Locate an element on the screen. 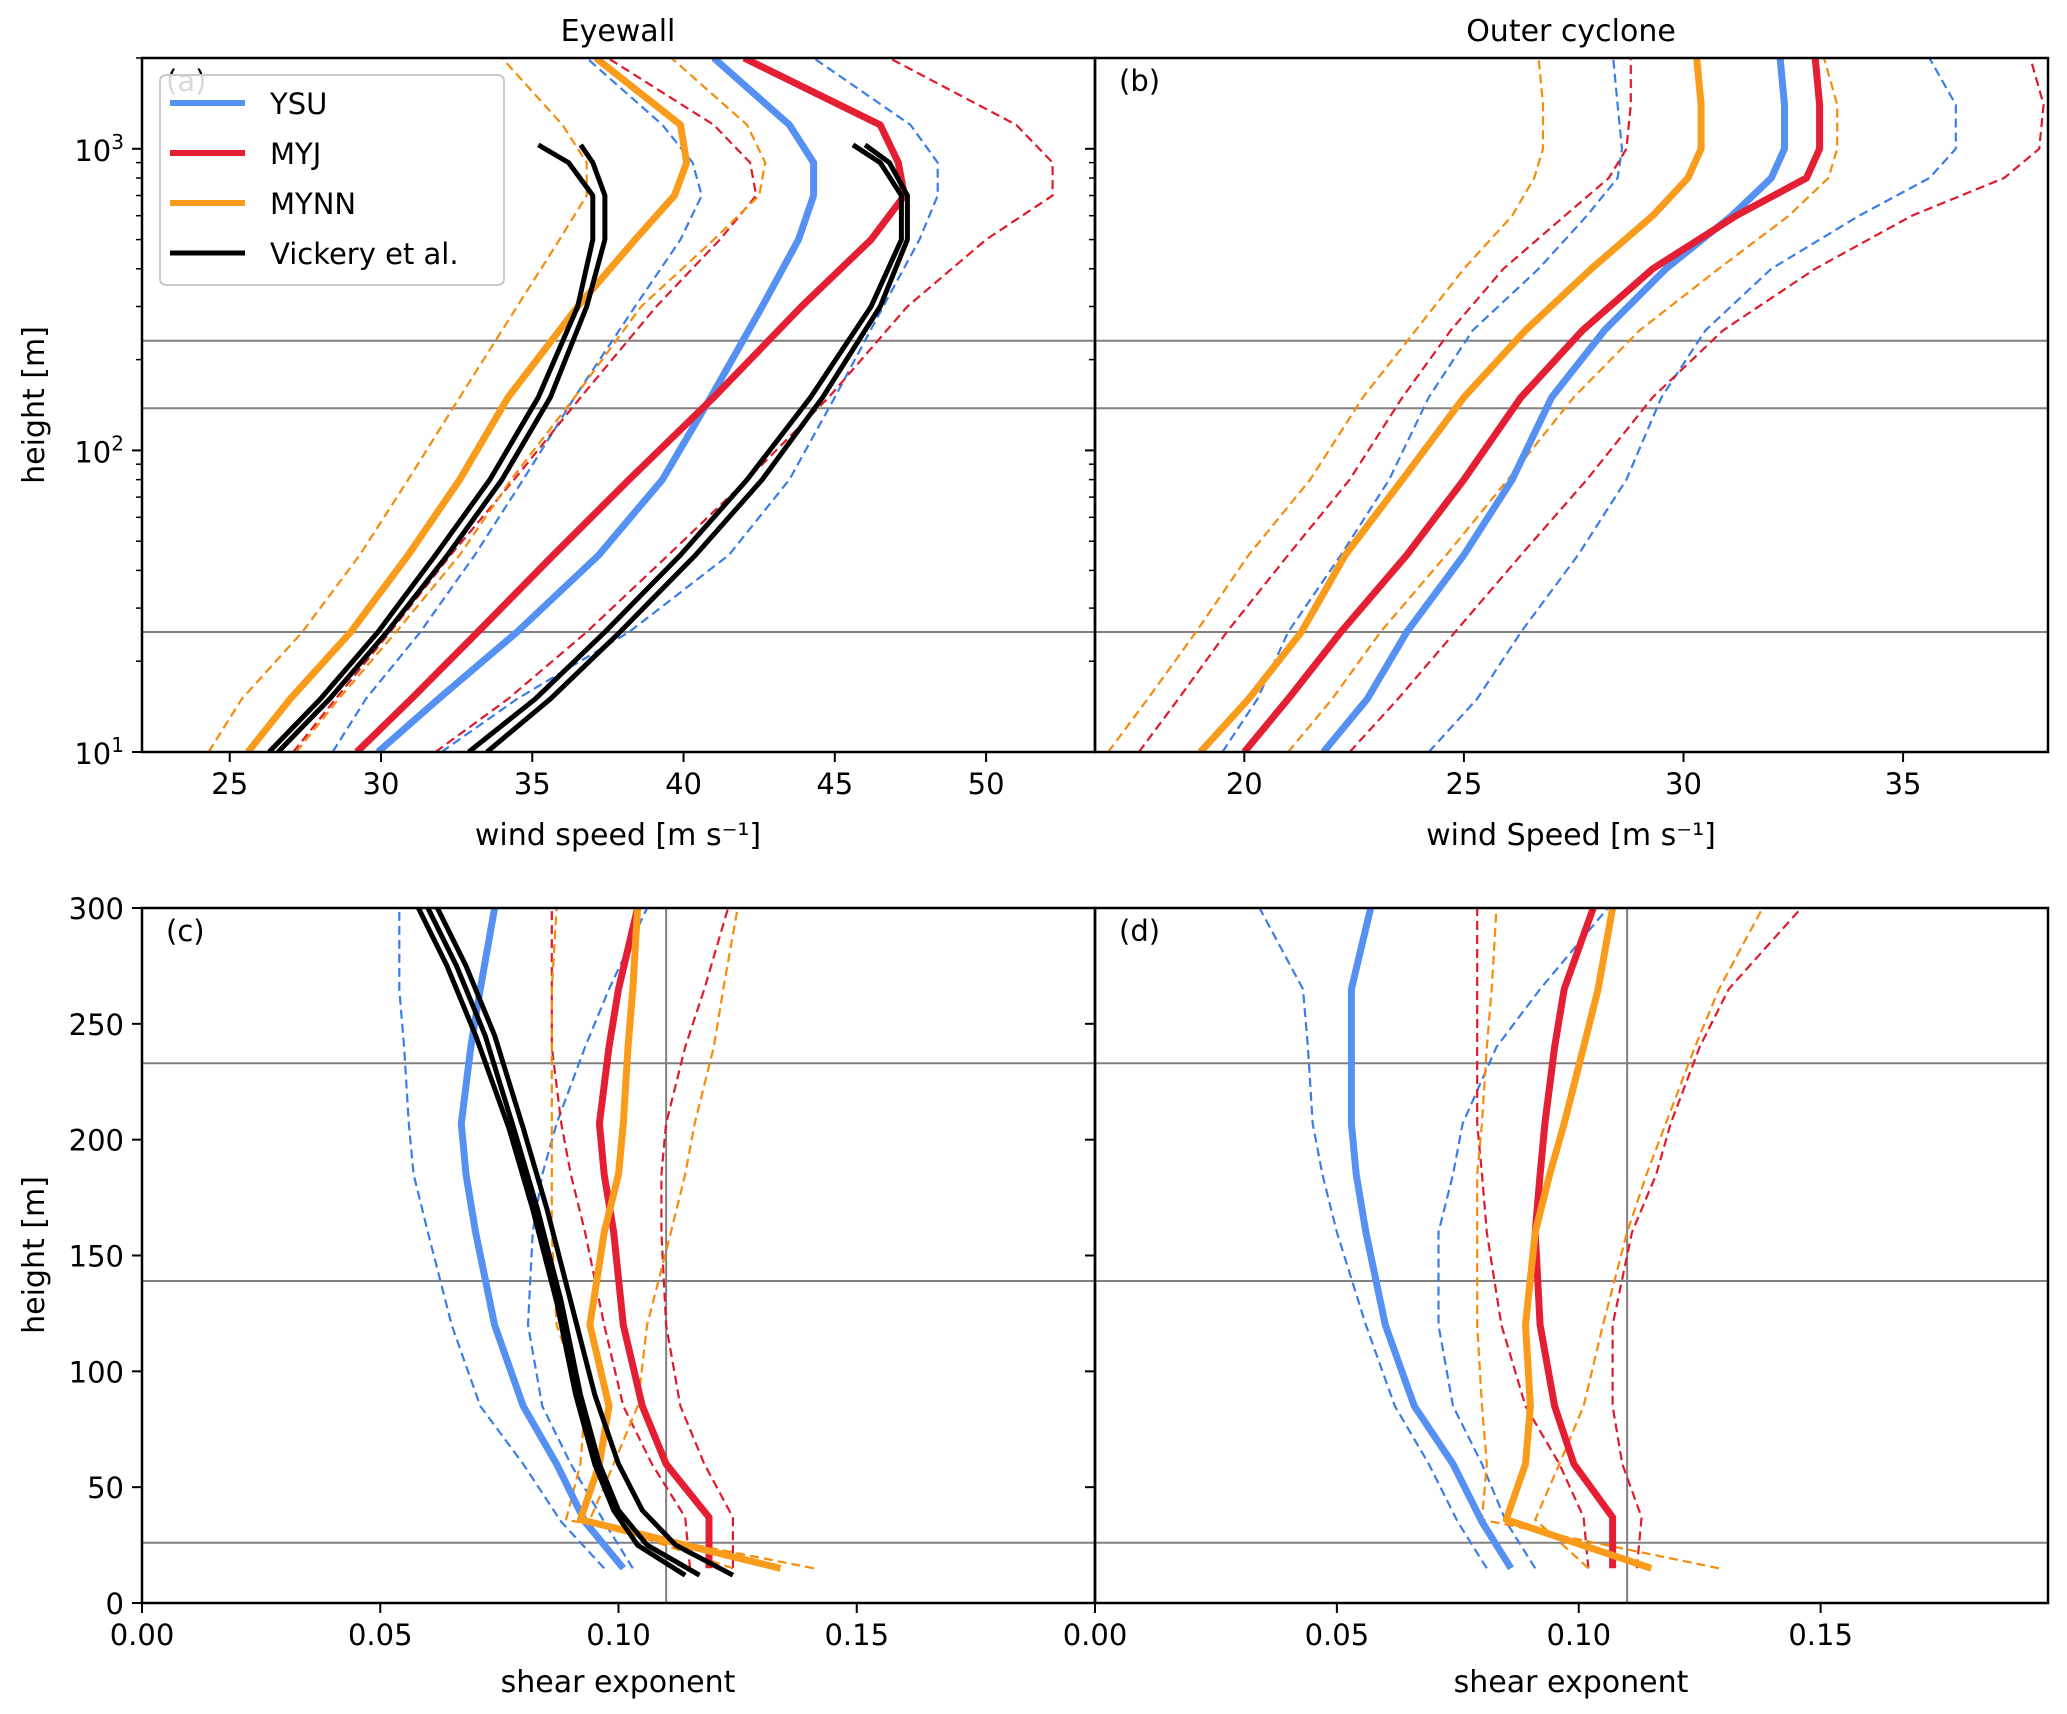  x-tick-label: 50 is located at coordinates (986, 784).